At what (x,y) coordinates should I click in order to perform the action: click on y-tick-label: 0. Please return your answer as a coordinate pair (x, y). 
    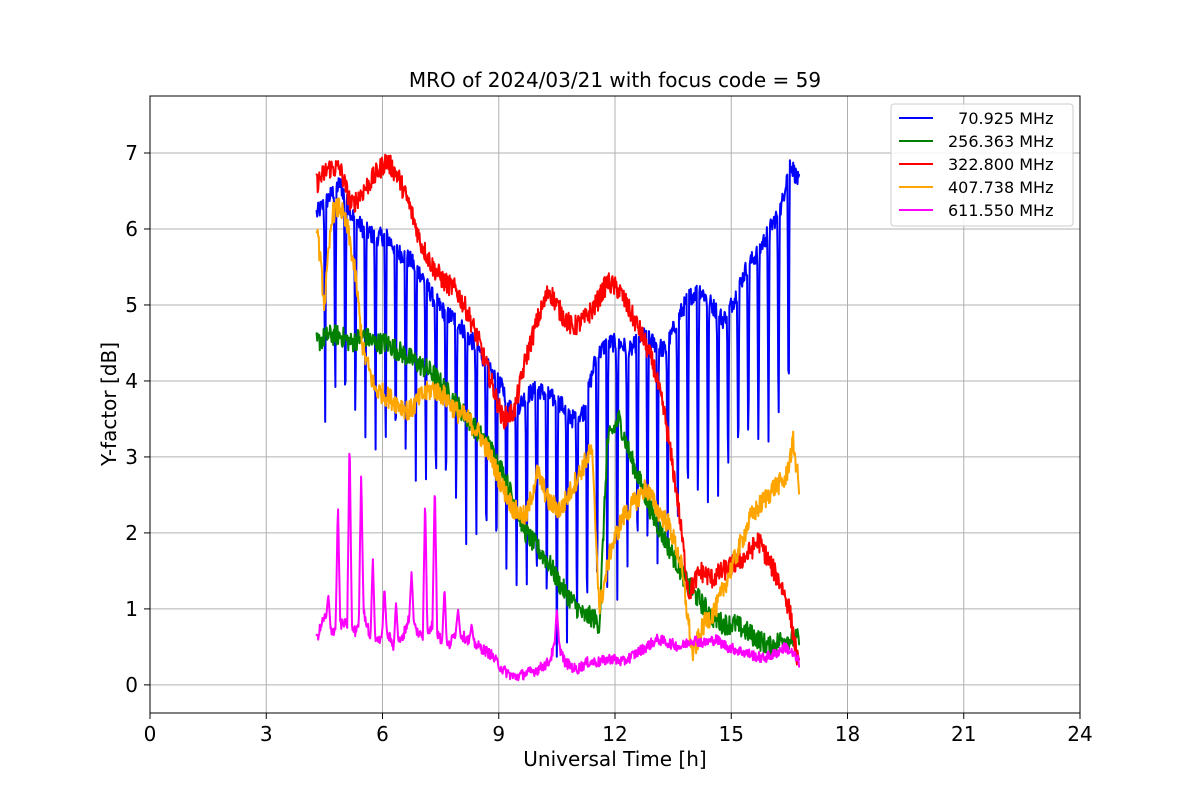
    Looking at the image, I should click on (131, 685).